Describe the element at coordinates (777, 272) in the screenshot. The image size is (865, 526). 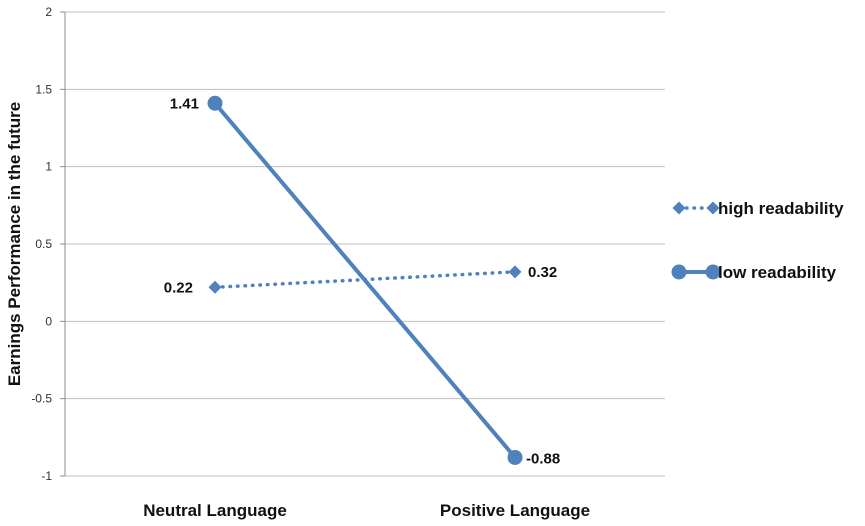
I see `legend-label: low readability` at that location.